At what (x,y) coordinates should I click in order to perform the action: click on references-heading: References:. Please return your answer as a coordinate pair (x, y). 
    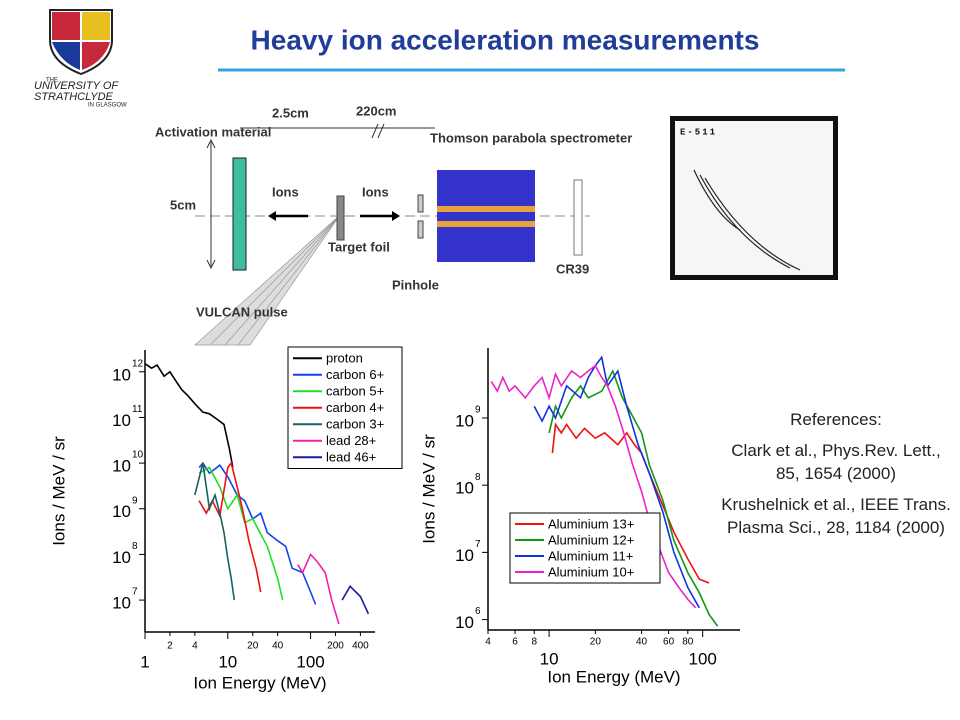
    Looking at the image, I should click on (836, 419).